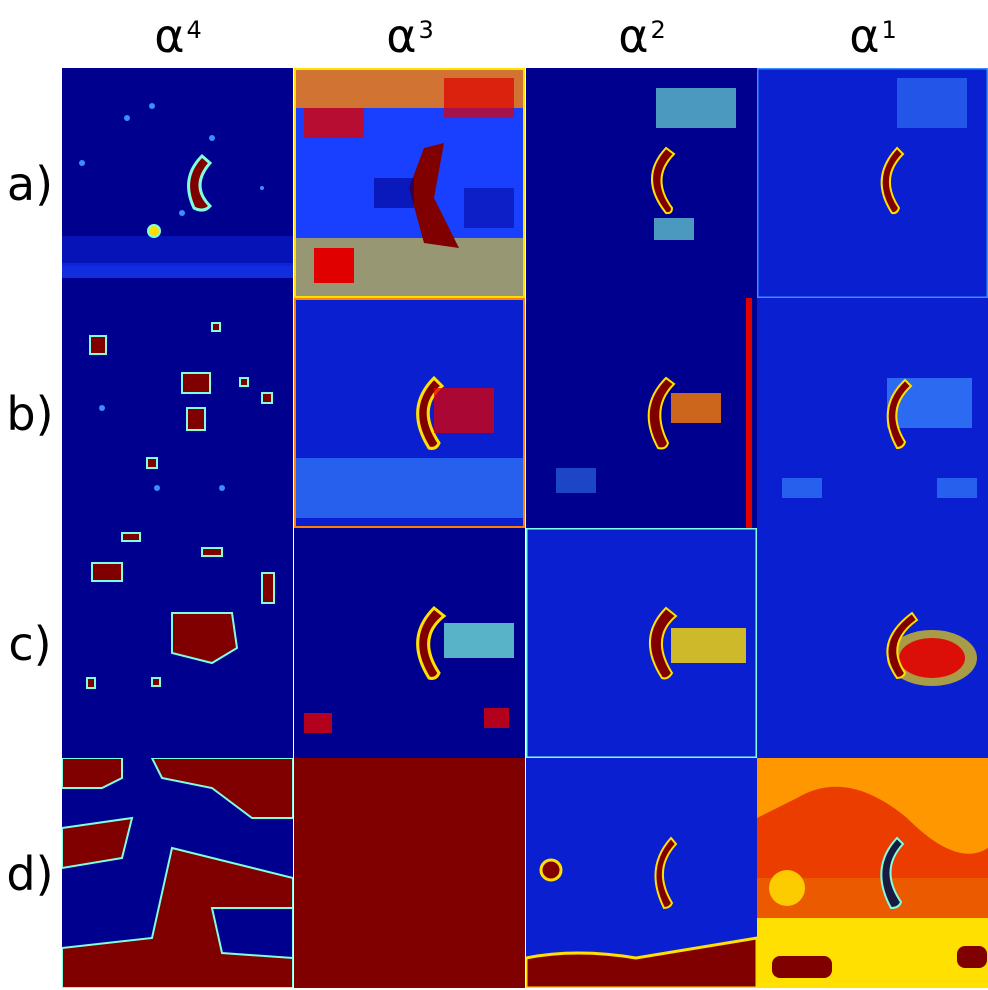 This screenshot has width=988, height=990. What do you see at coordinates (30, 184) in the screenshot?
I see `row-label-a: a)` at bounding box center [30, 184].